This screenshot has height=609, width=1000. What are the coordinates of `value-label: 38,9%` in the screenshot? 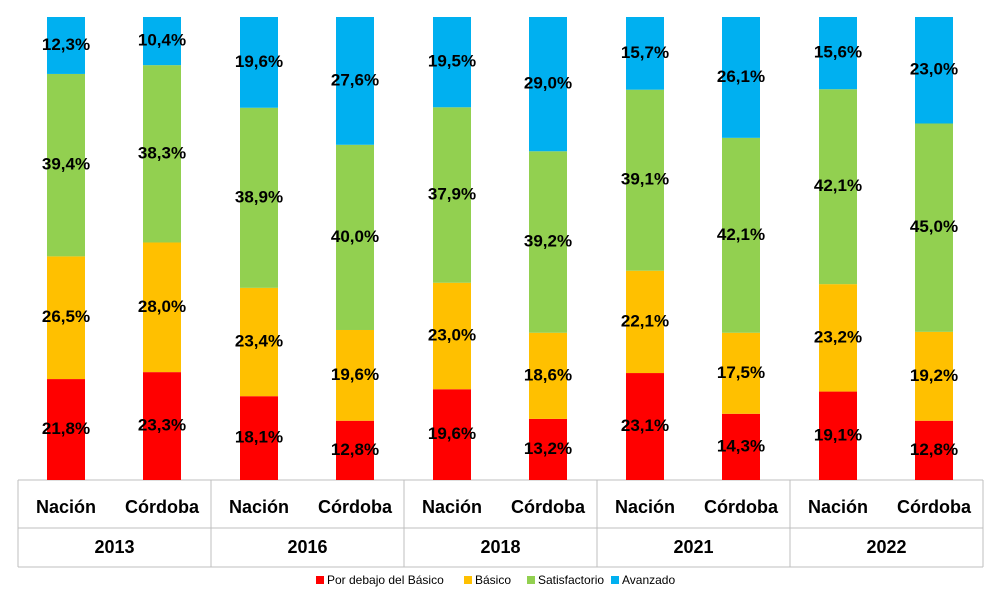 It's located at (259, 196).